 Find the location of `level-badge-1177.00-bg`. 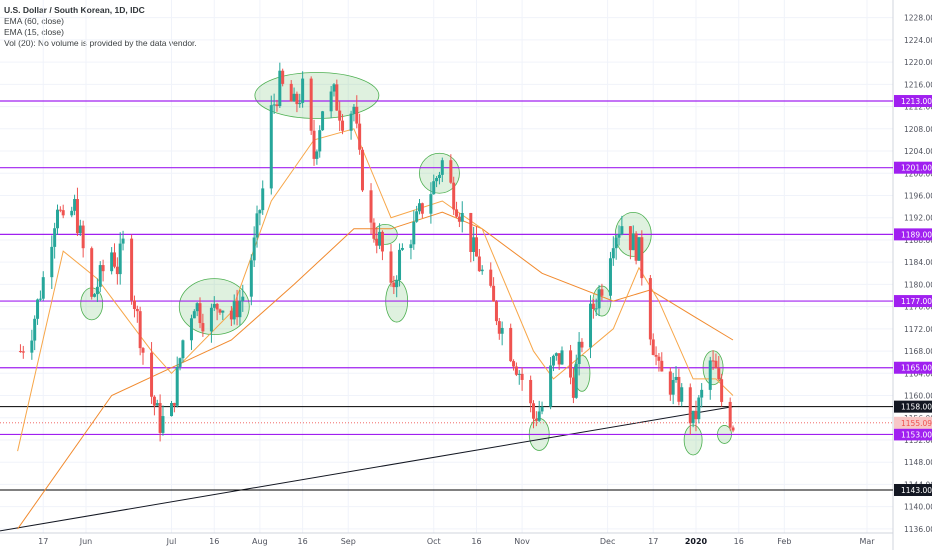

level-badge-1177.00-bg is located at coordinates (913, 301).